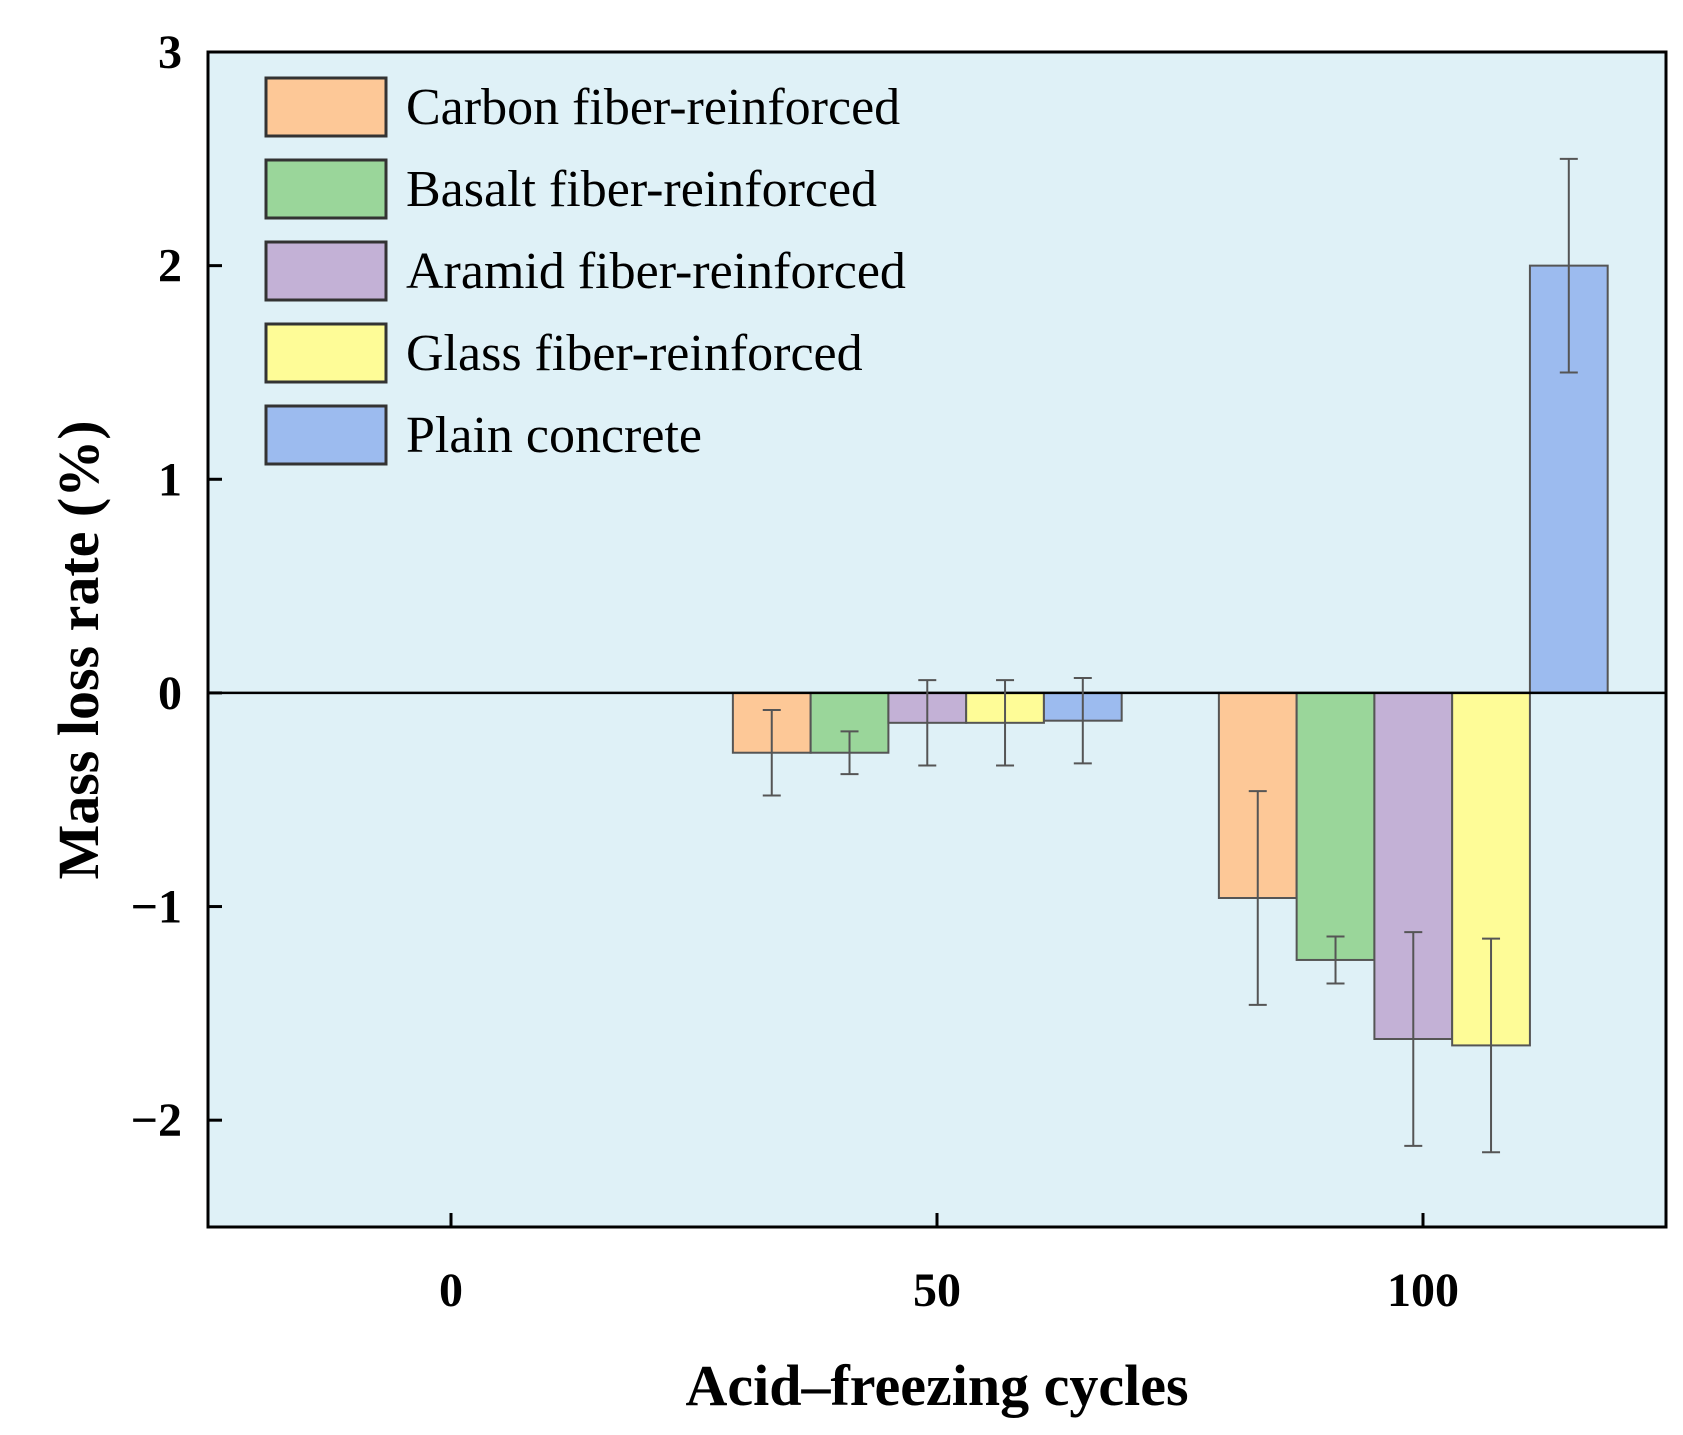 Image resolution: width=1683 pixels, height=1435 pixels. What do you see at coordinates (554, 435) in the screenshot?
I see `legend-label: Plain concrete` at bounding box center [554, 435].